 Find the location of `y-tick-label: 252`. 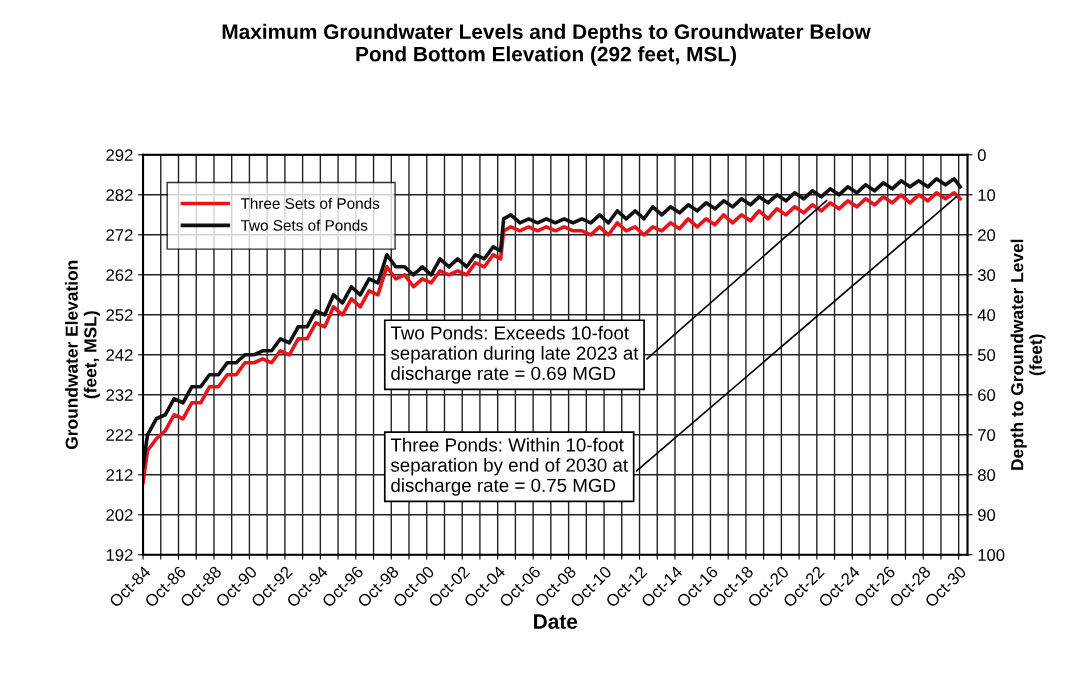

y-tick-label: 252 is located at coordinates (119, 315).